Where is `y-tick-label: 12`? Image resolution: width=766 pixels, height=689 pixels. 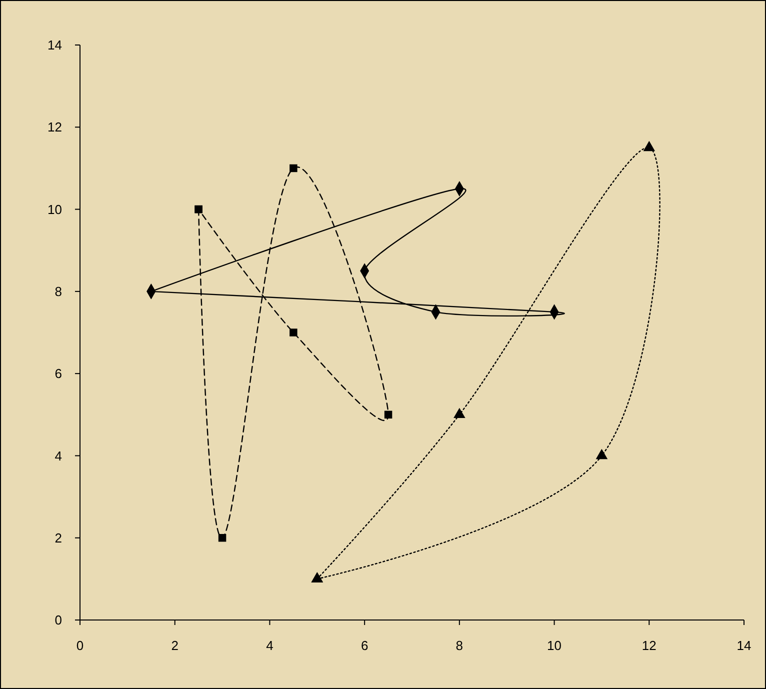
y-tick-label: 12 is located at coordinates (55, 127).